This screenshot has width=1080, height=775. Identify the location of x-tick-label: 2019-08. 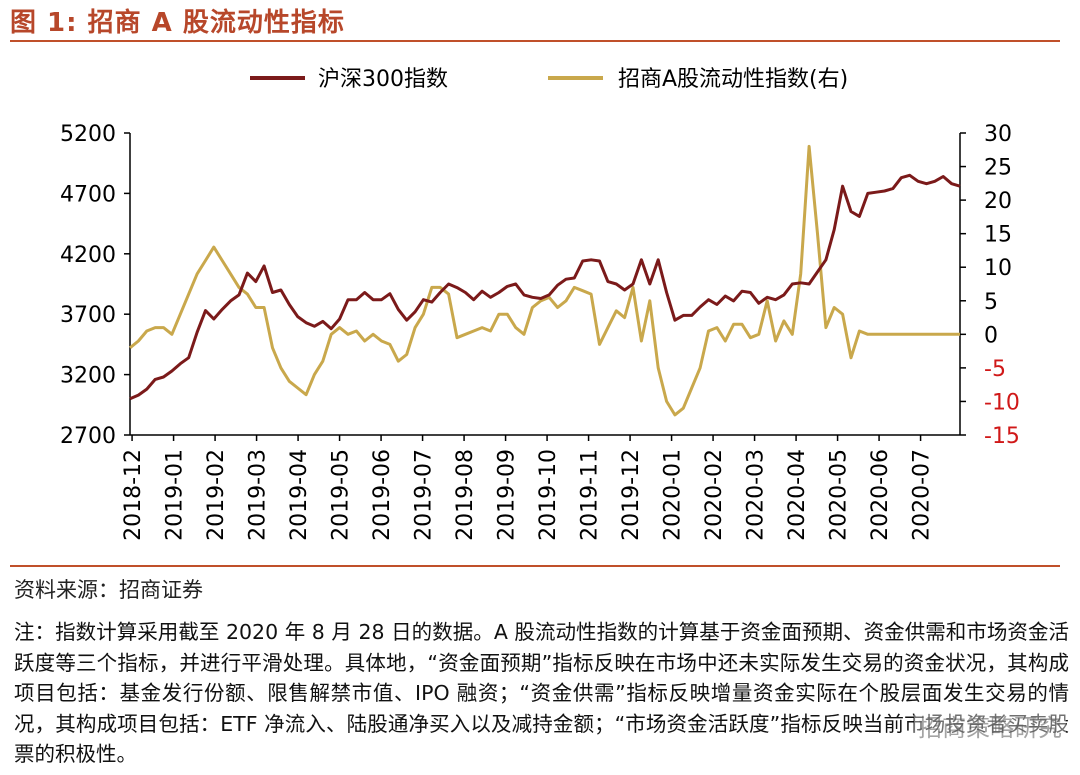
(465, 495).